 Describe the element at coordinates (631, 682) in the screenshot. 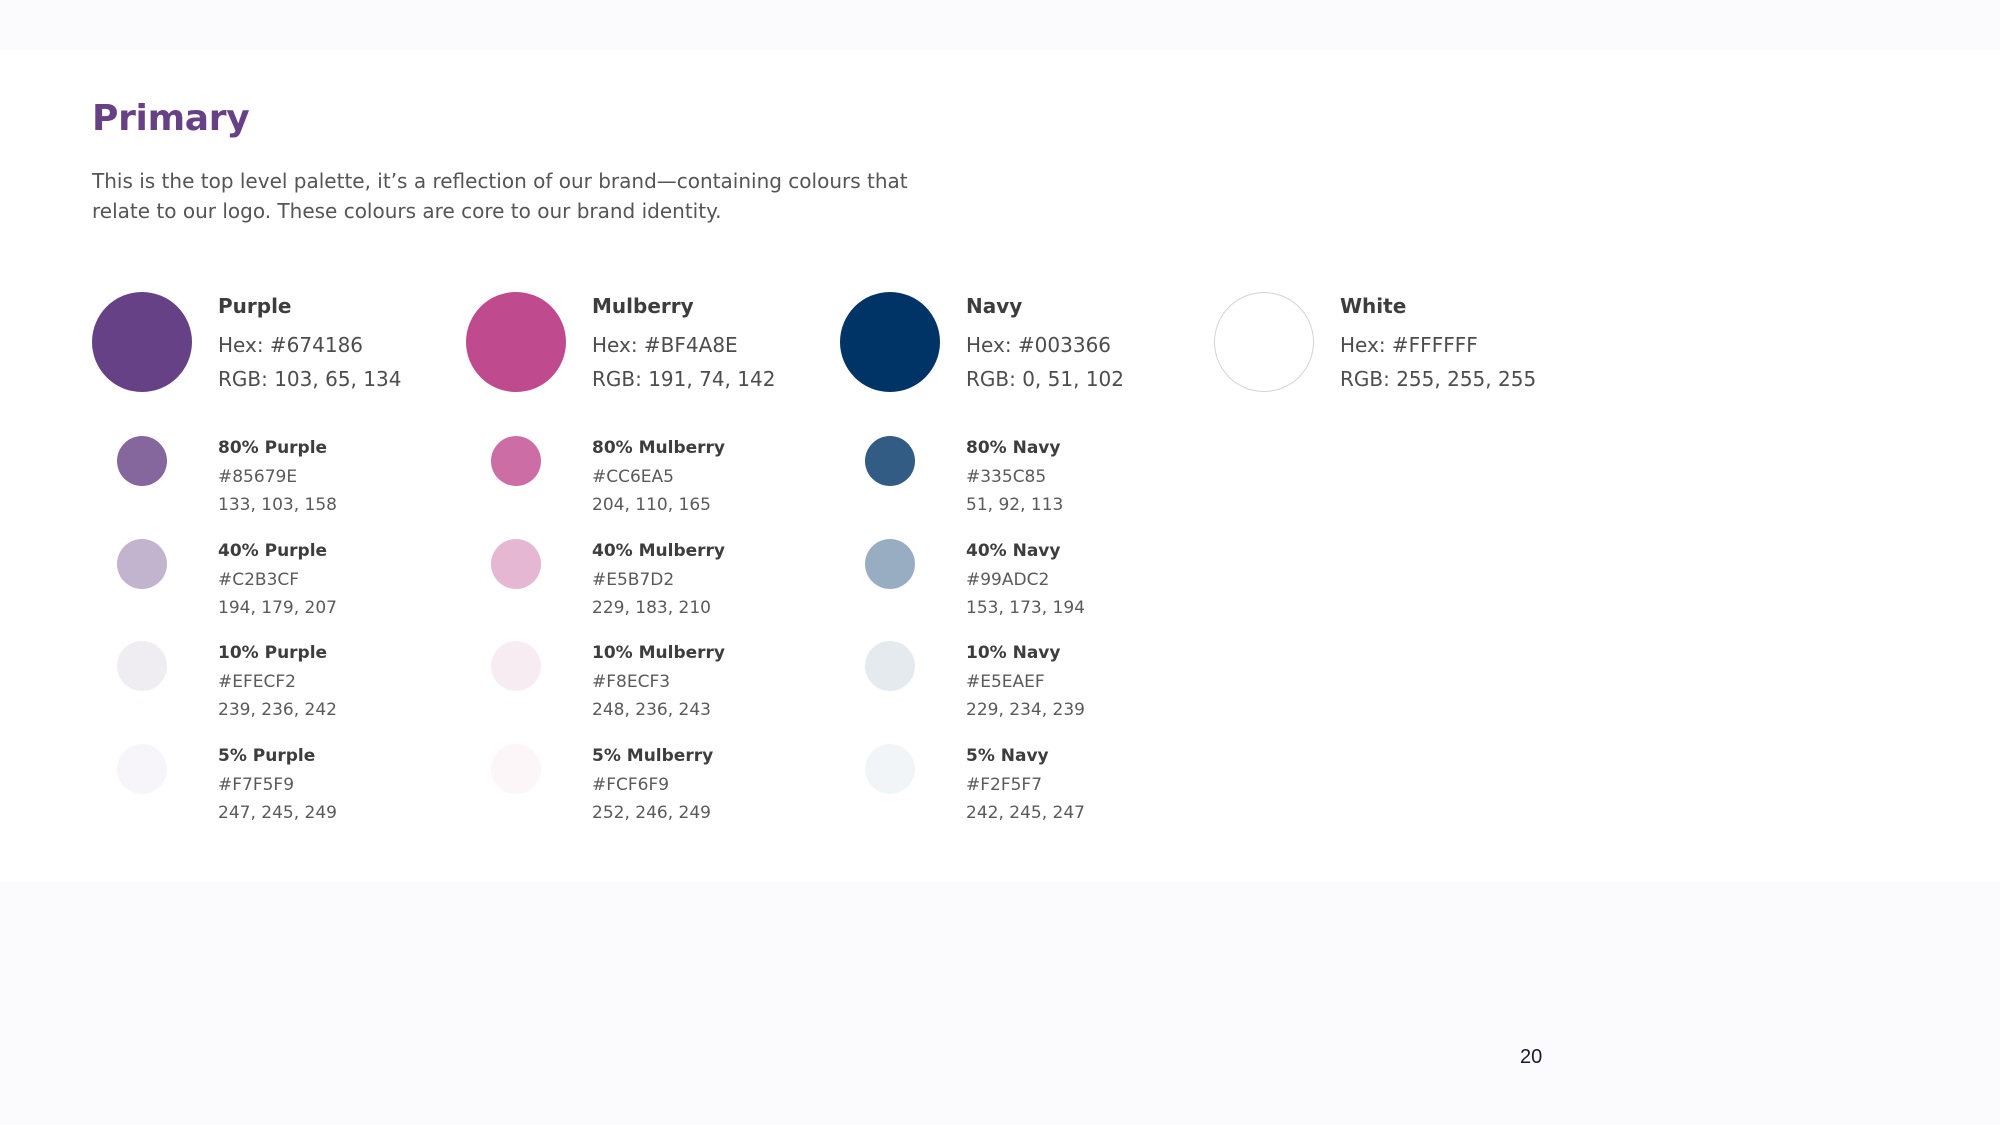

I see `tint-hex: #F8ECF3` at that location.